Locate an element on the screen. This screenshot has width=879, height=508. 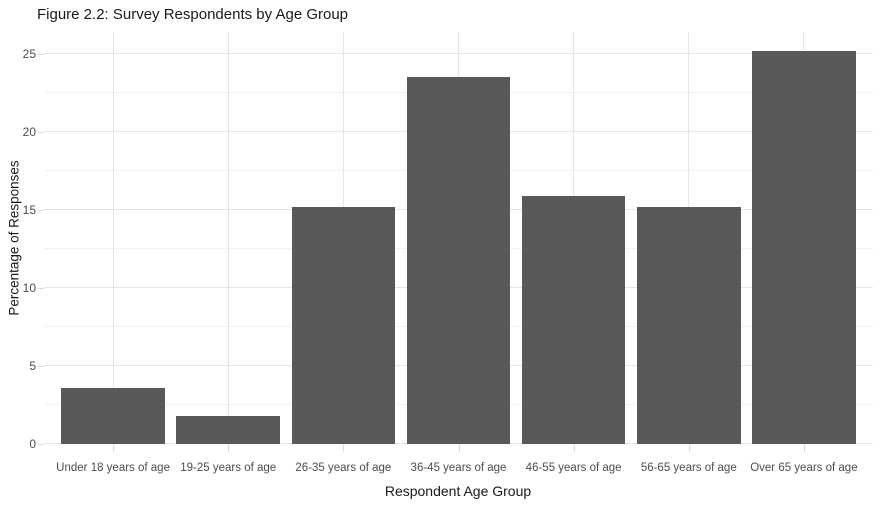
x-tick-label: 26-35 years of age is located at coordinates (343, 468).